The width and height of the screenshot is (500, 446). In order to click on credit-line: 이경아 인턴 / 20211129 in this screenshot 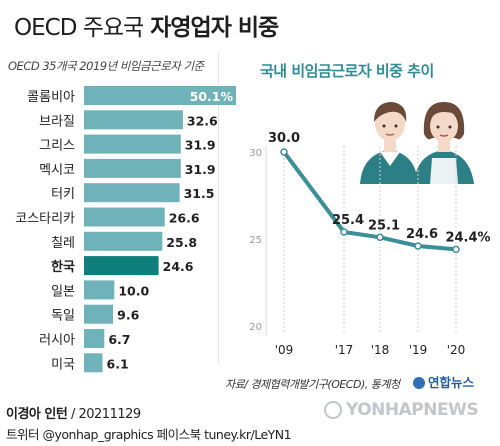, I will do `click(73, 412)`.